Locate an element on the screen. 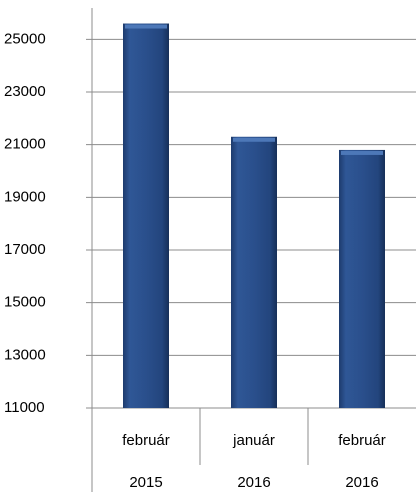 This screenshot has height=492, width=416. y-tick-label: 11000 is located at coordinates (24, 407).